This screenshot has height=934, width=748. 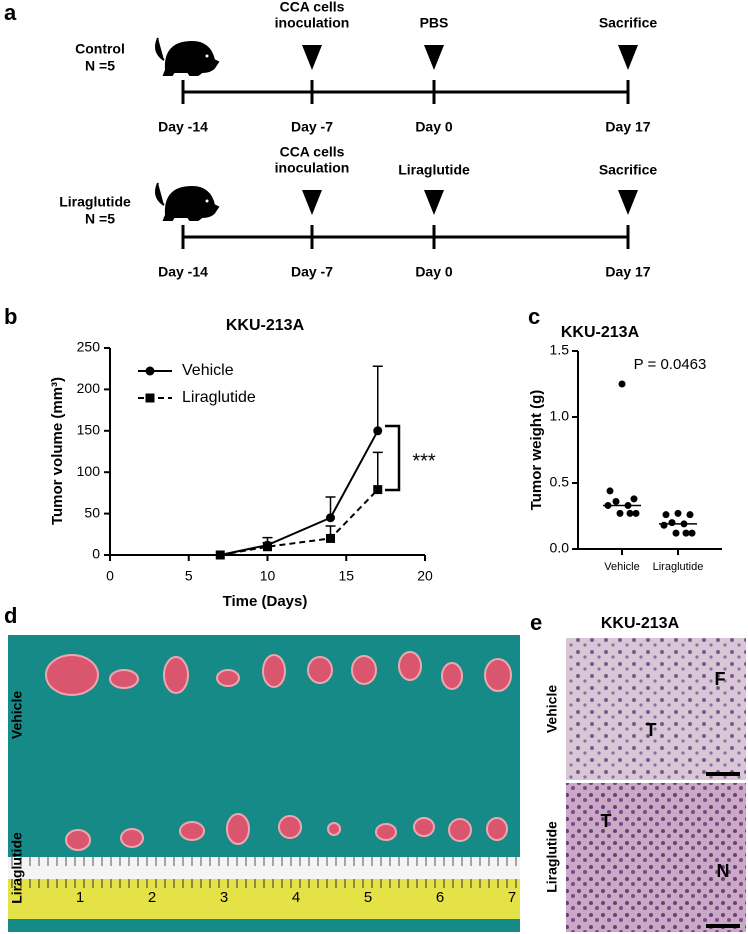 What do you see at coordinates (621, 567) in the screenshot?
I see `x-tick-label: Vehicle` at bounding box center [621, 567].